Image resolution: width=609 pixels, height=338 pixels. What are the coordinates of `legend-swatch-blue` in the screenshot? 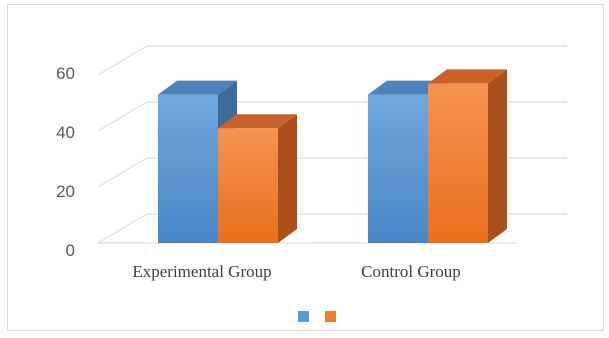 It's located at (303, 316).